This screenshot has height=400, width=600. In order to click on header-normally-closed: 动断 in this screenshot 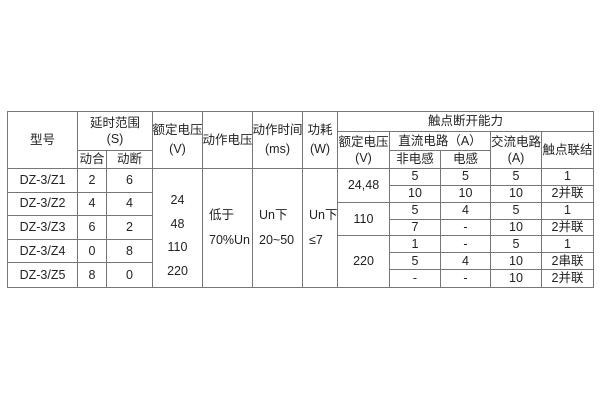, I will do `click(130, 160)`.